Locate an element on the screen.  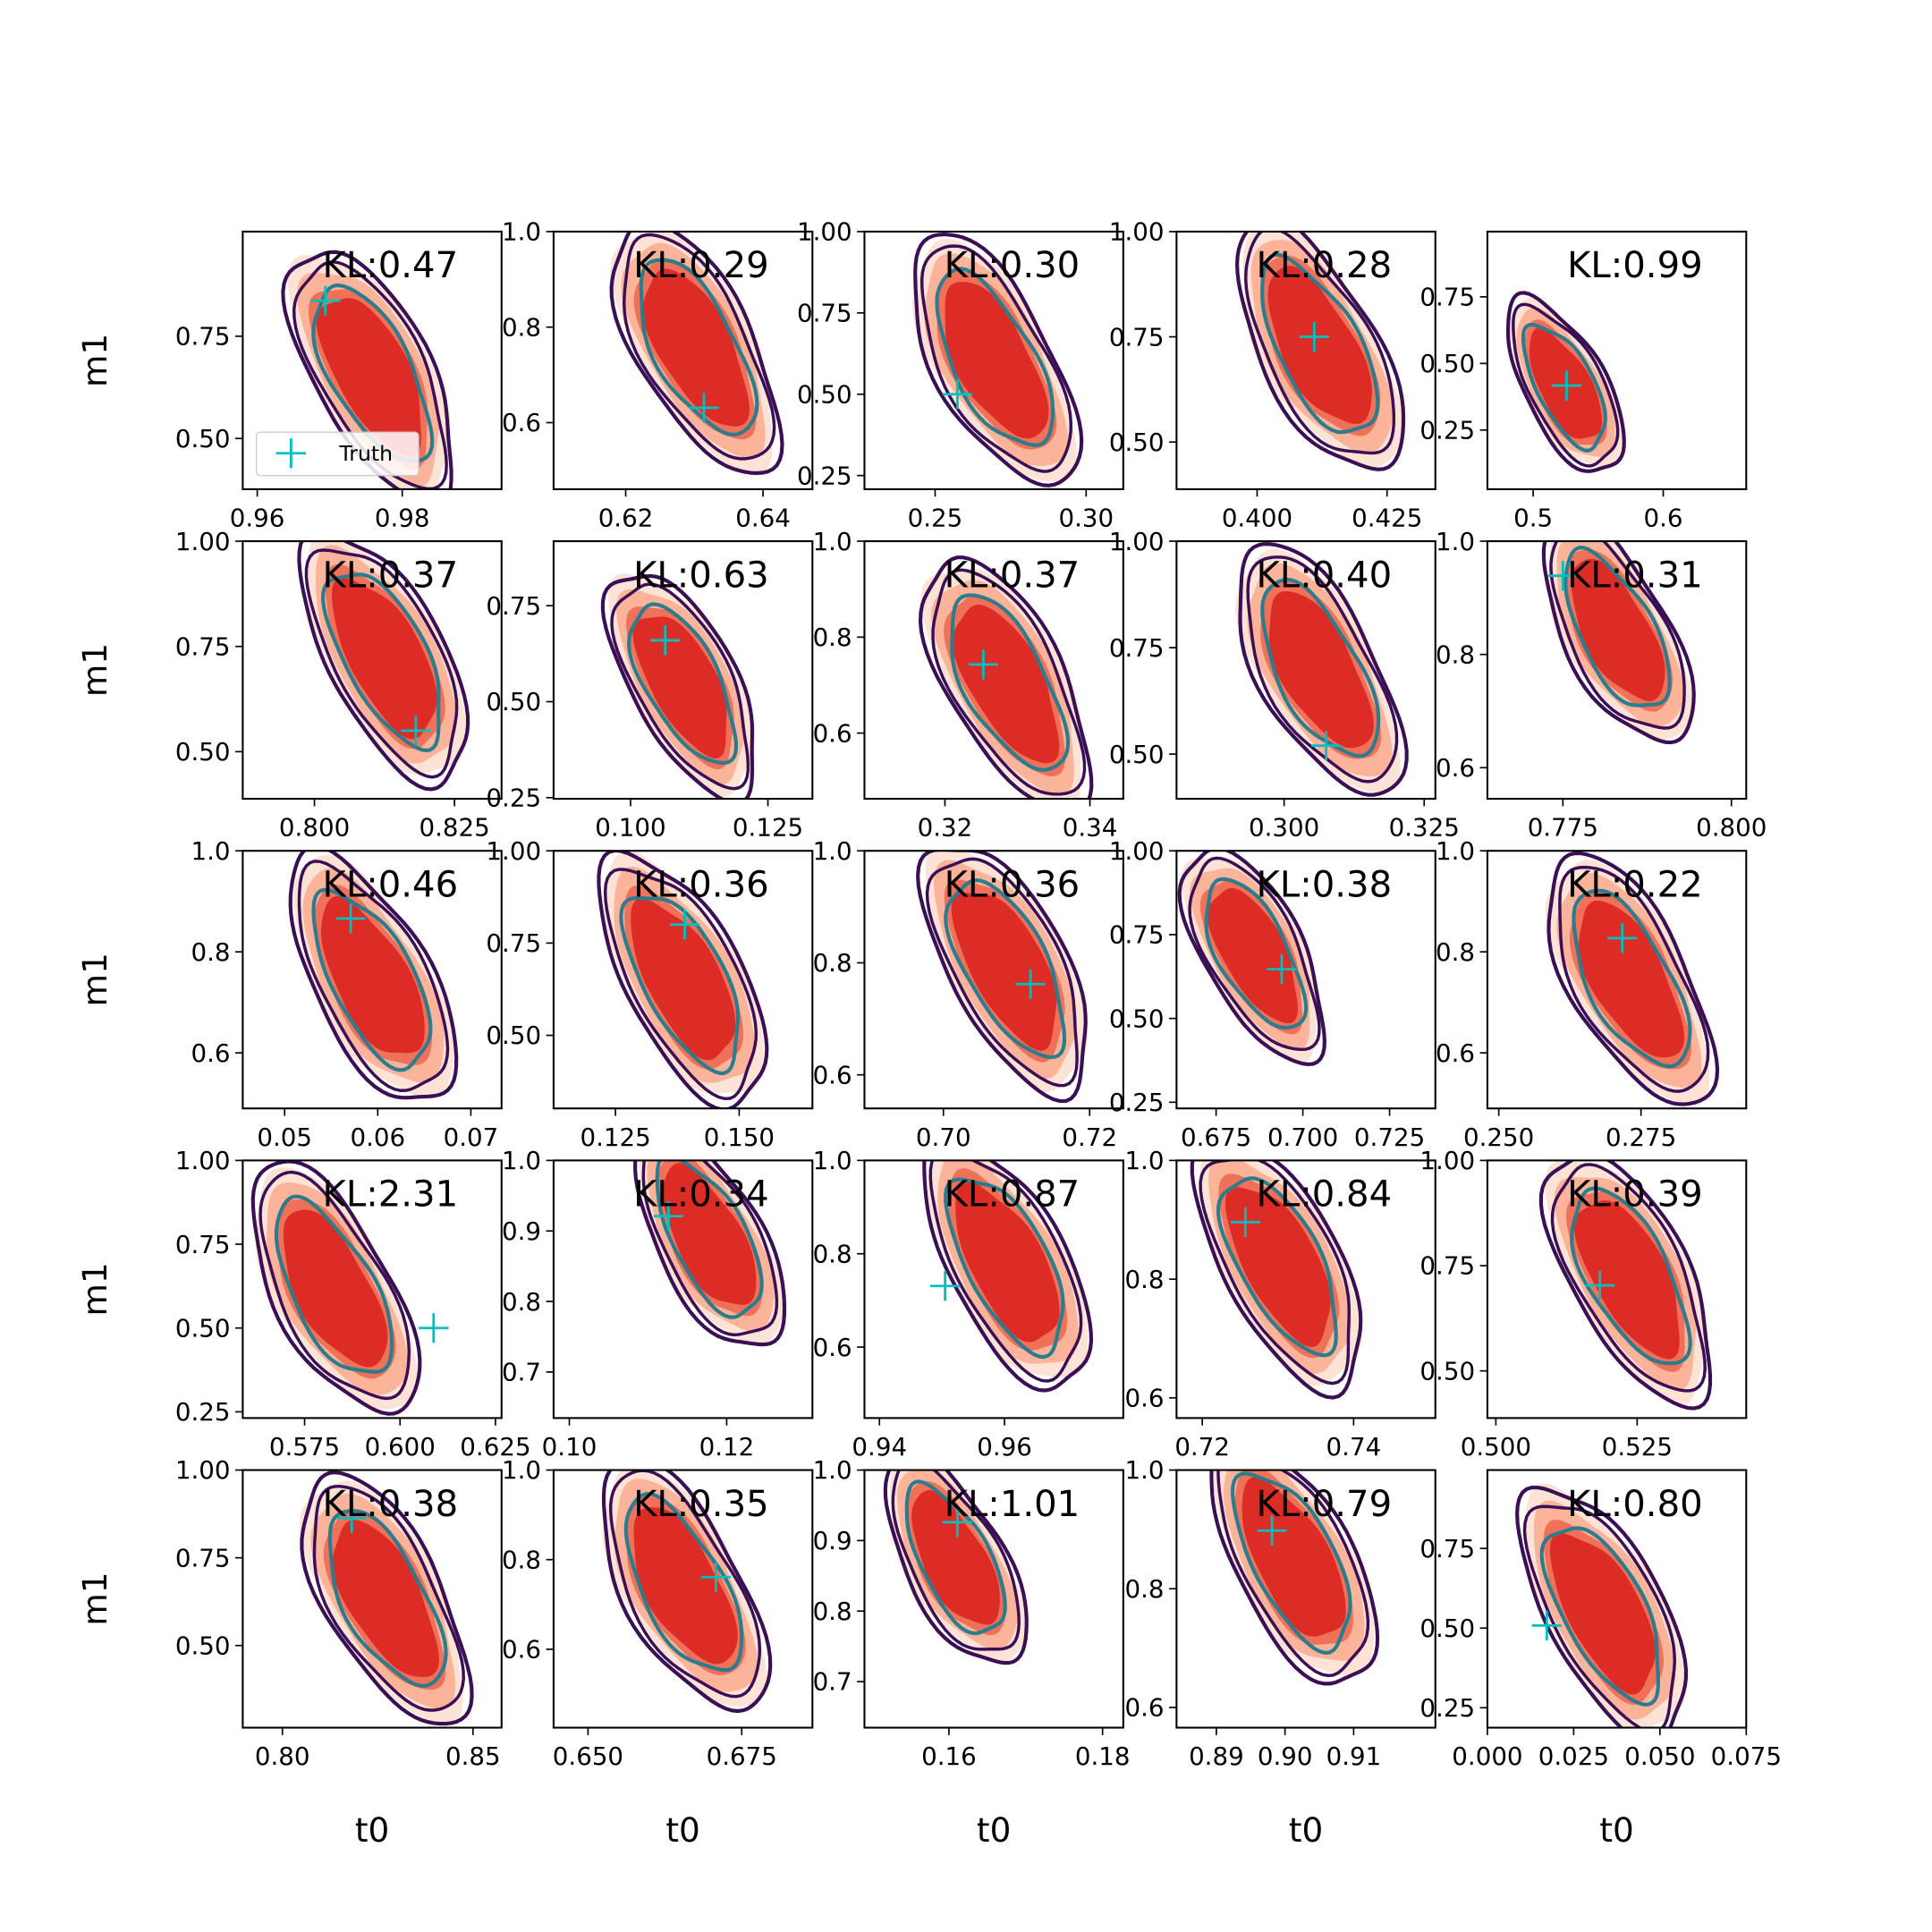
annotation: KL:0.79 is located at coordinates (1325, 1504).